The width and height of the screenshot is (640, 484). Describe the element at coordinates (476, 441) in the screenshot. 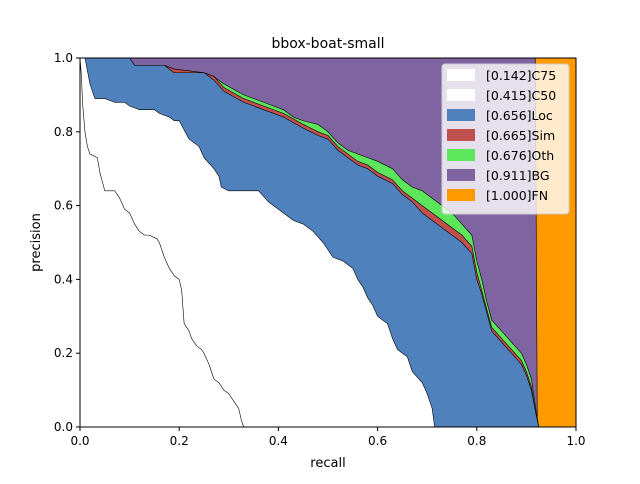

I see `x-tick-label: 0.8` at that location.